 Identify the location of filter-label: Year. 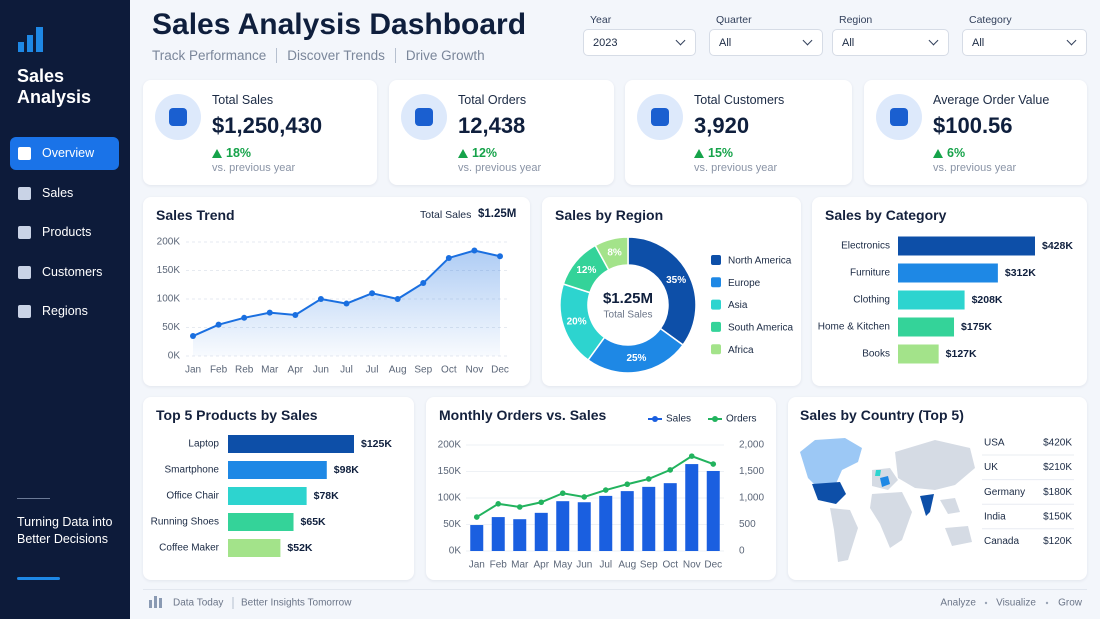
(601, 20).